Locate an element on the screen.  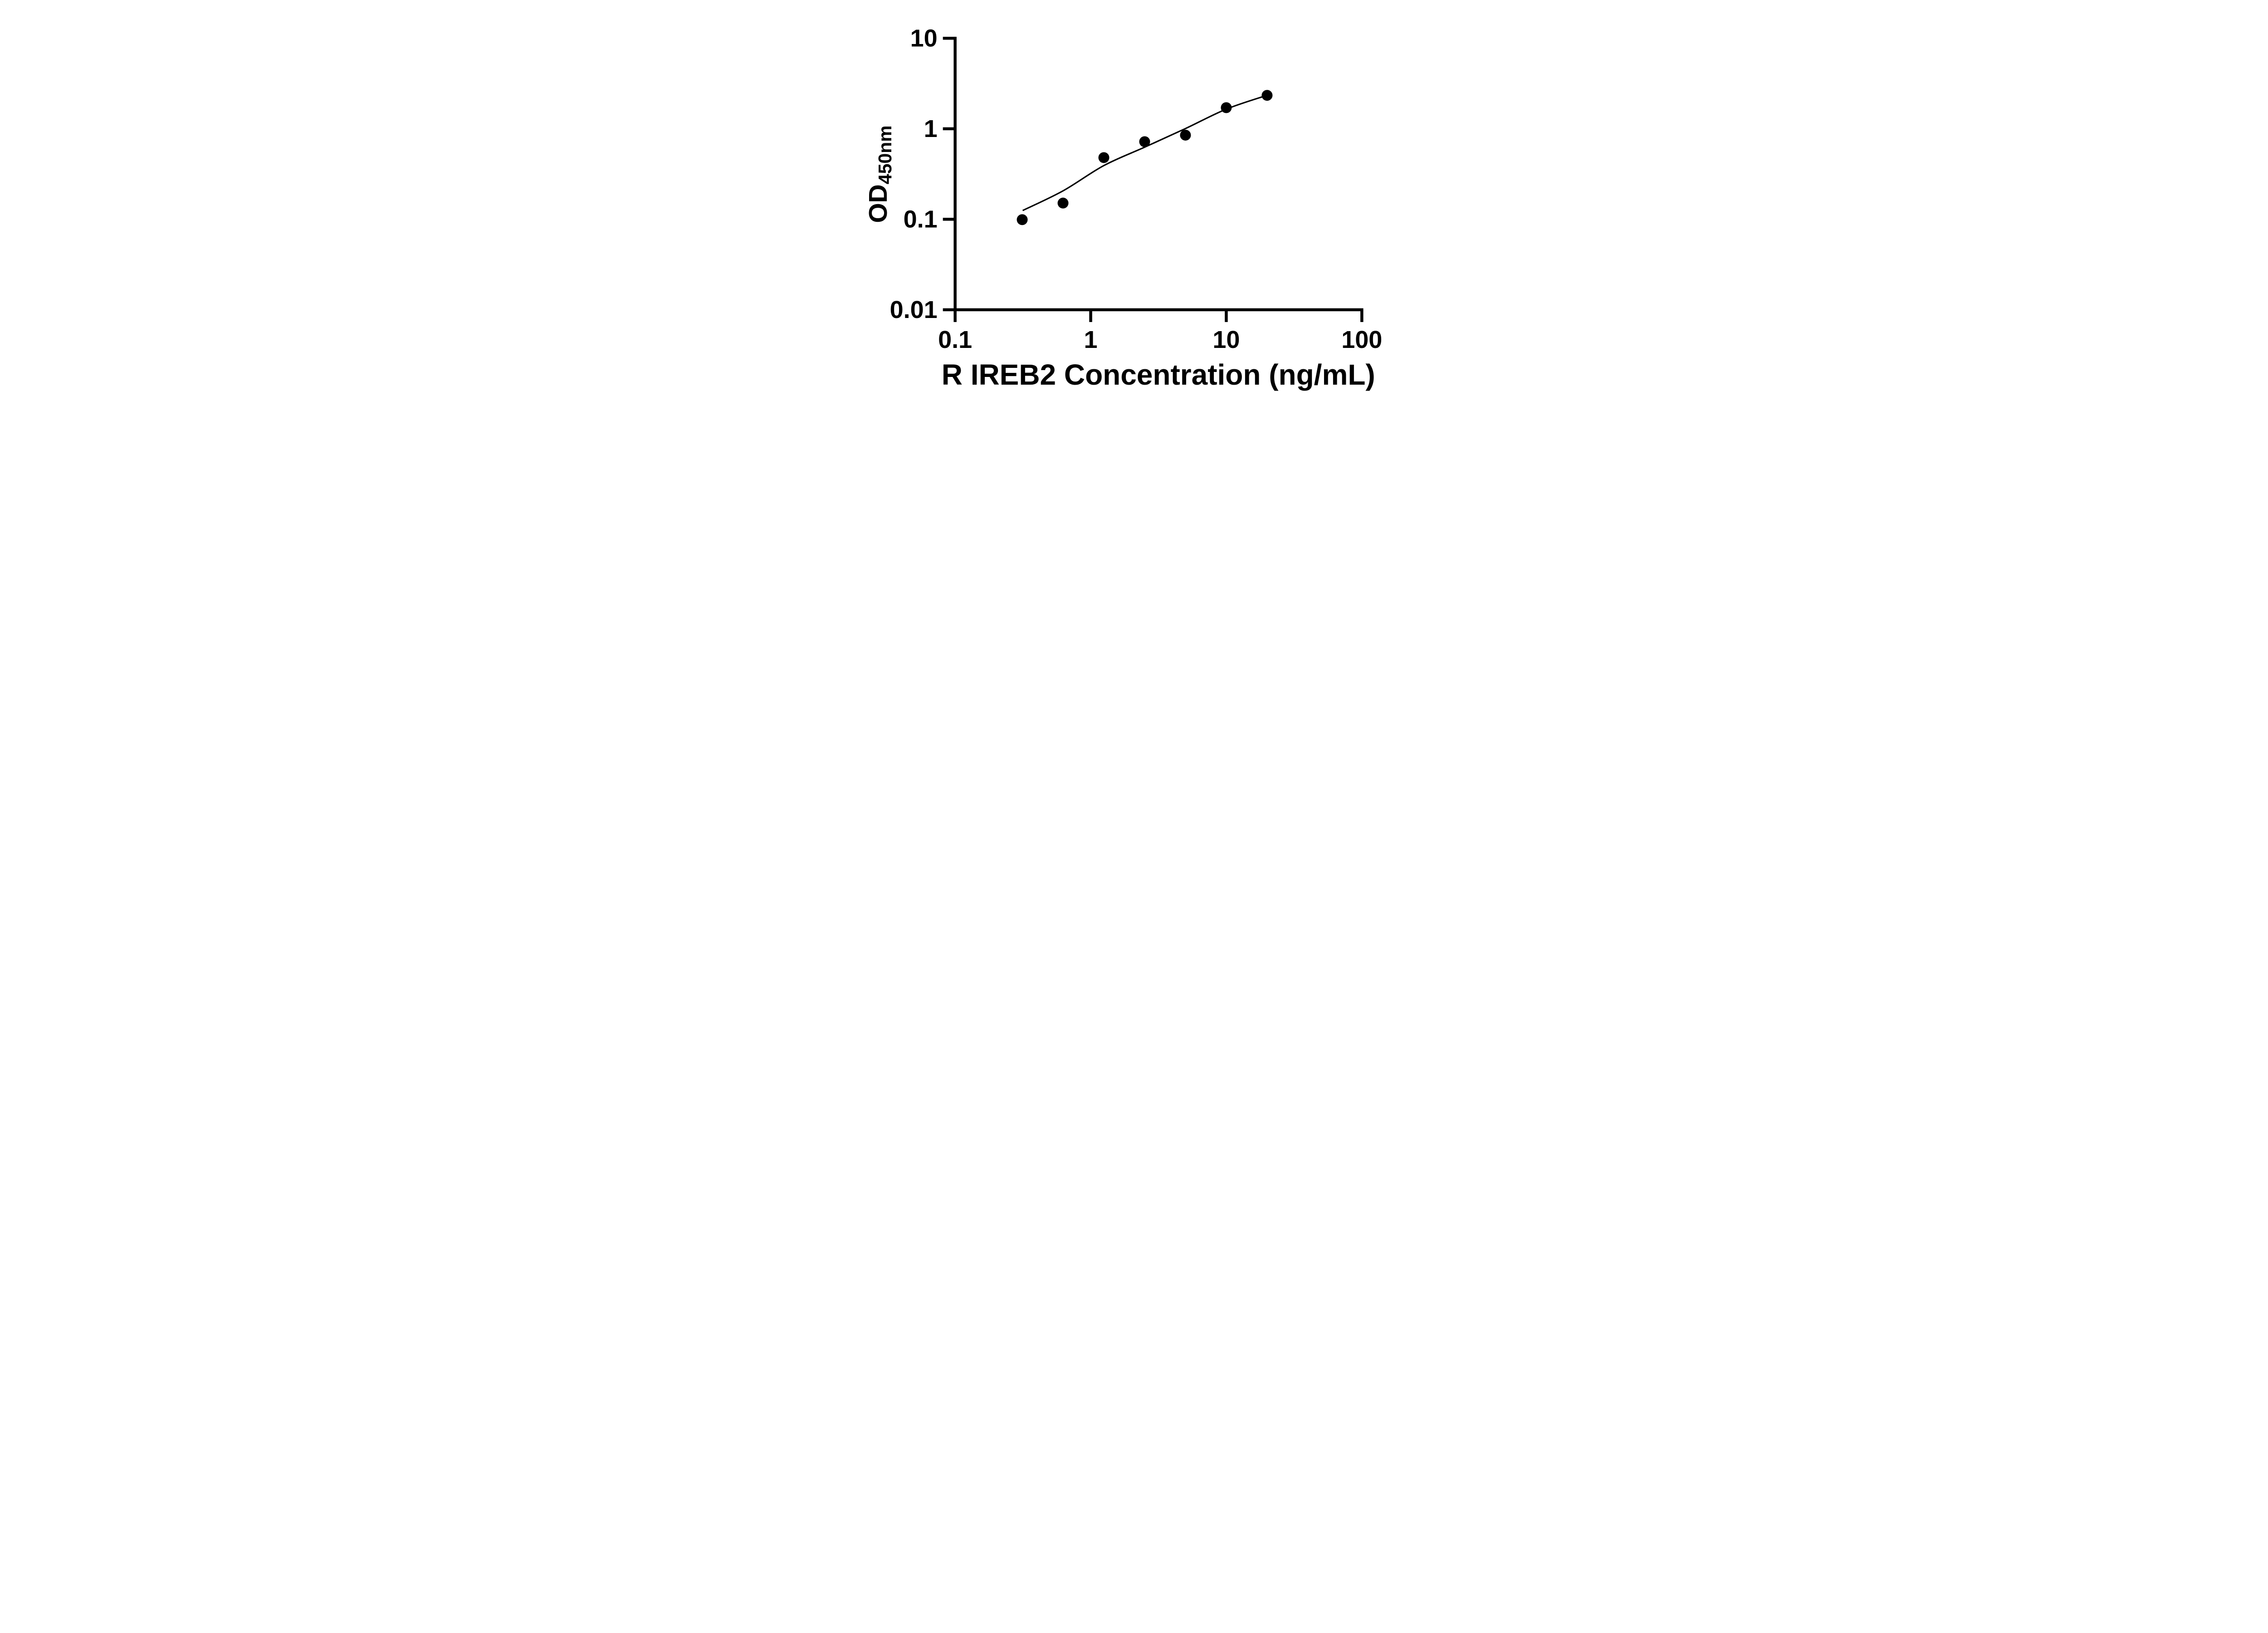
x-tick-label-10: 10 is located at coordinates (1226, 339).